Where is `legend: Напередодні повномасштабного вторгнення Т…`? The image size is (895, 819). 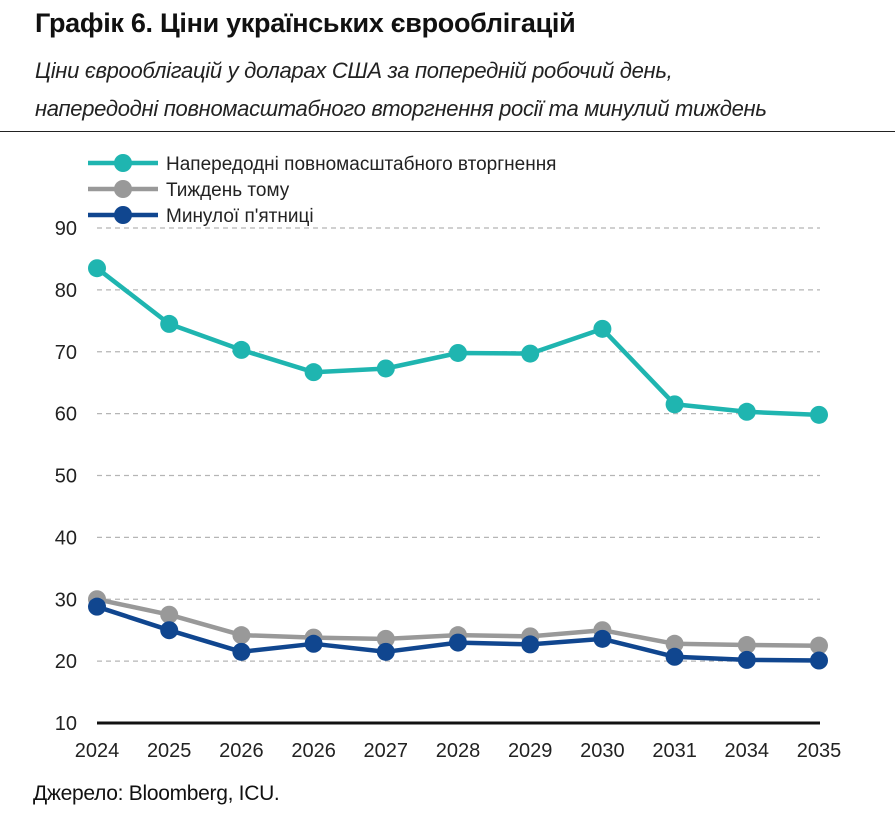
legend: Напередодні повномасштабного вторгнення Т… is located at coordinates (322, 190).